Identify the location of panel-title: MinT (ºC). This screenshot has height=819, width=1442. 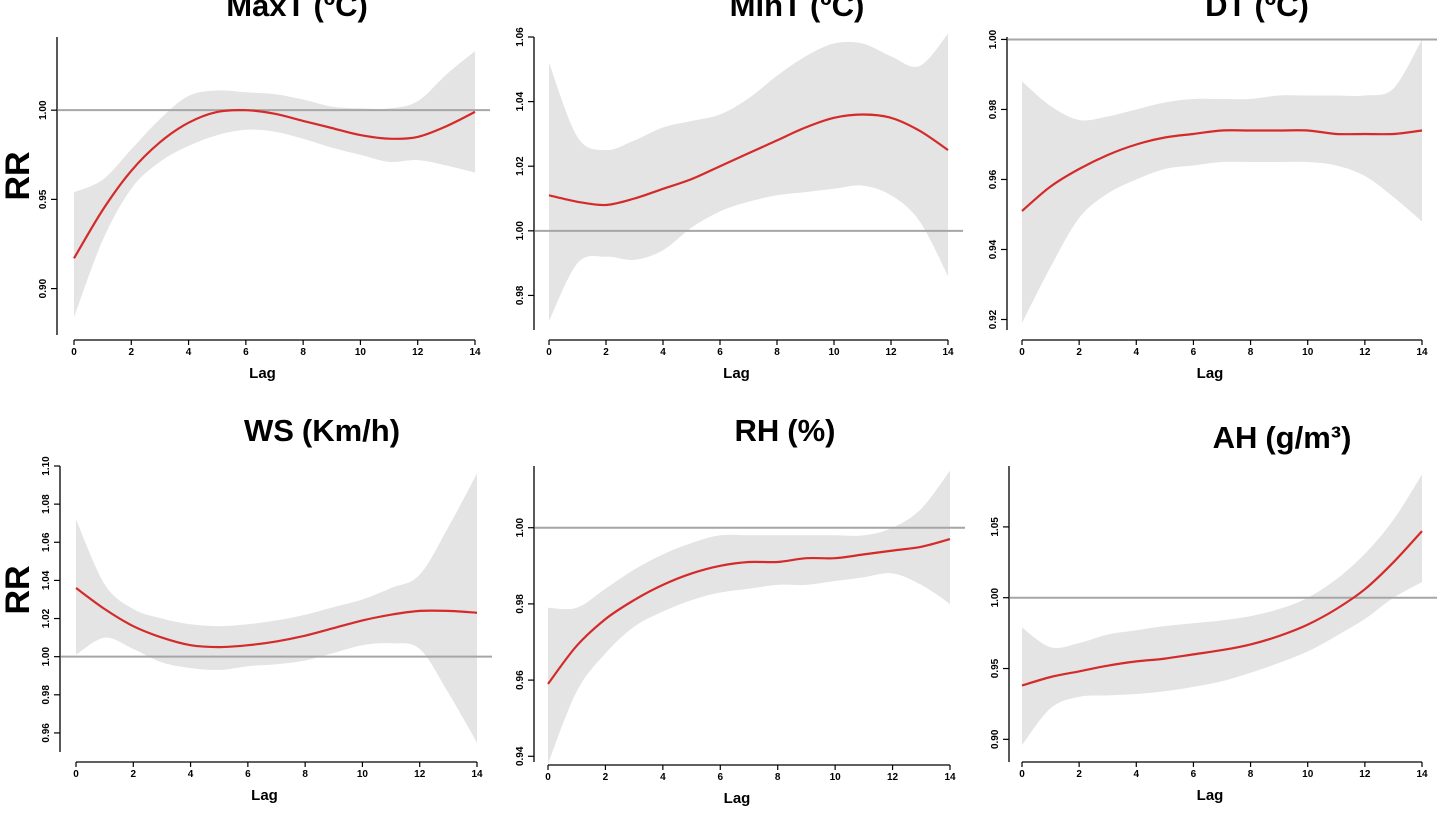
(797, 11).